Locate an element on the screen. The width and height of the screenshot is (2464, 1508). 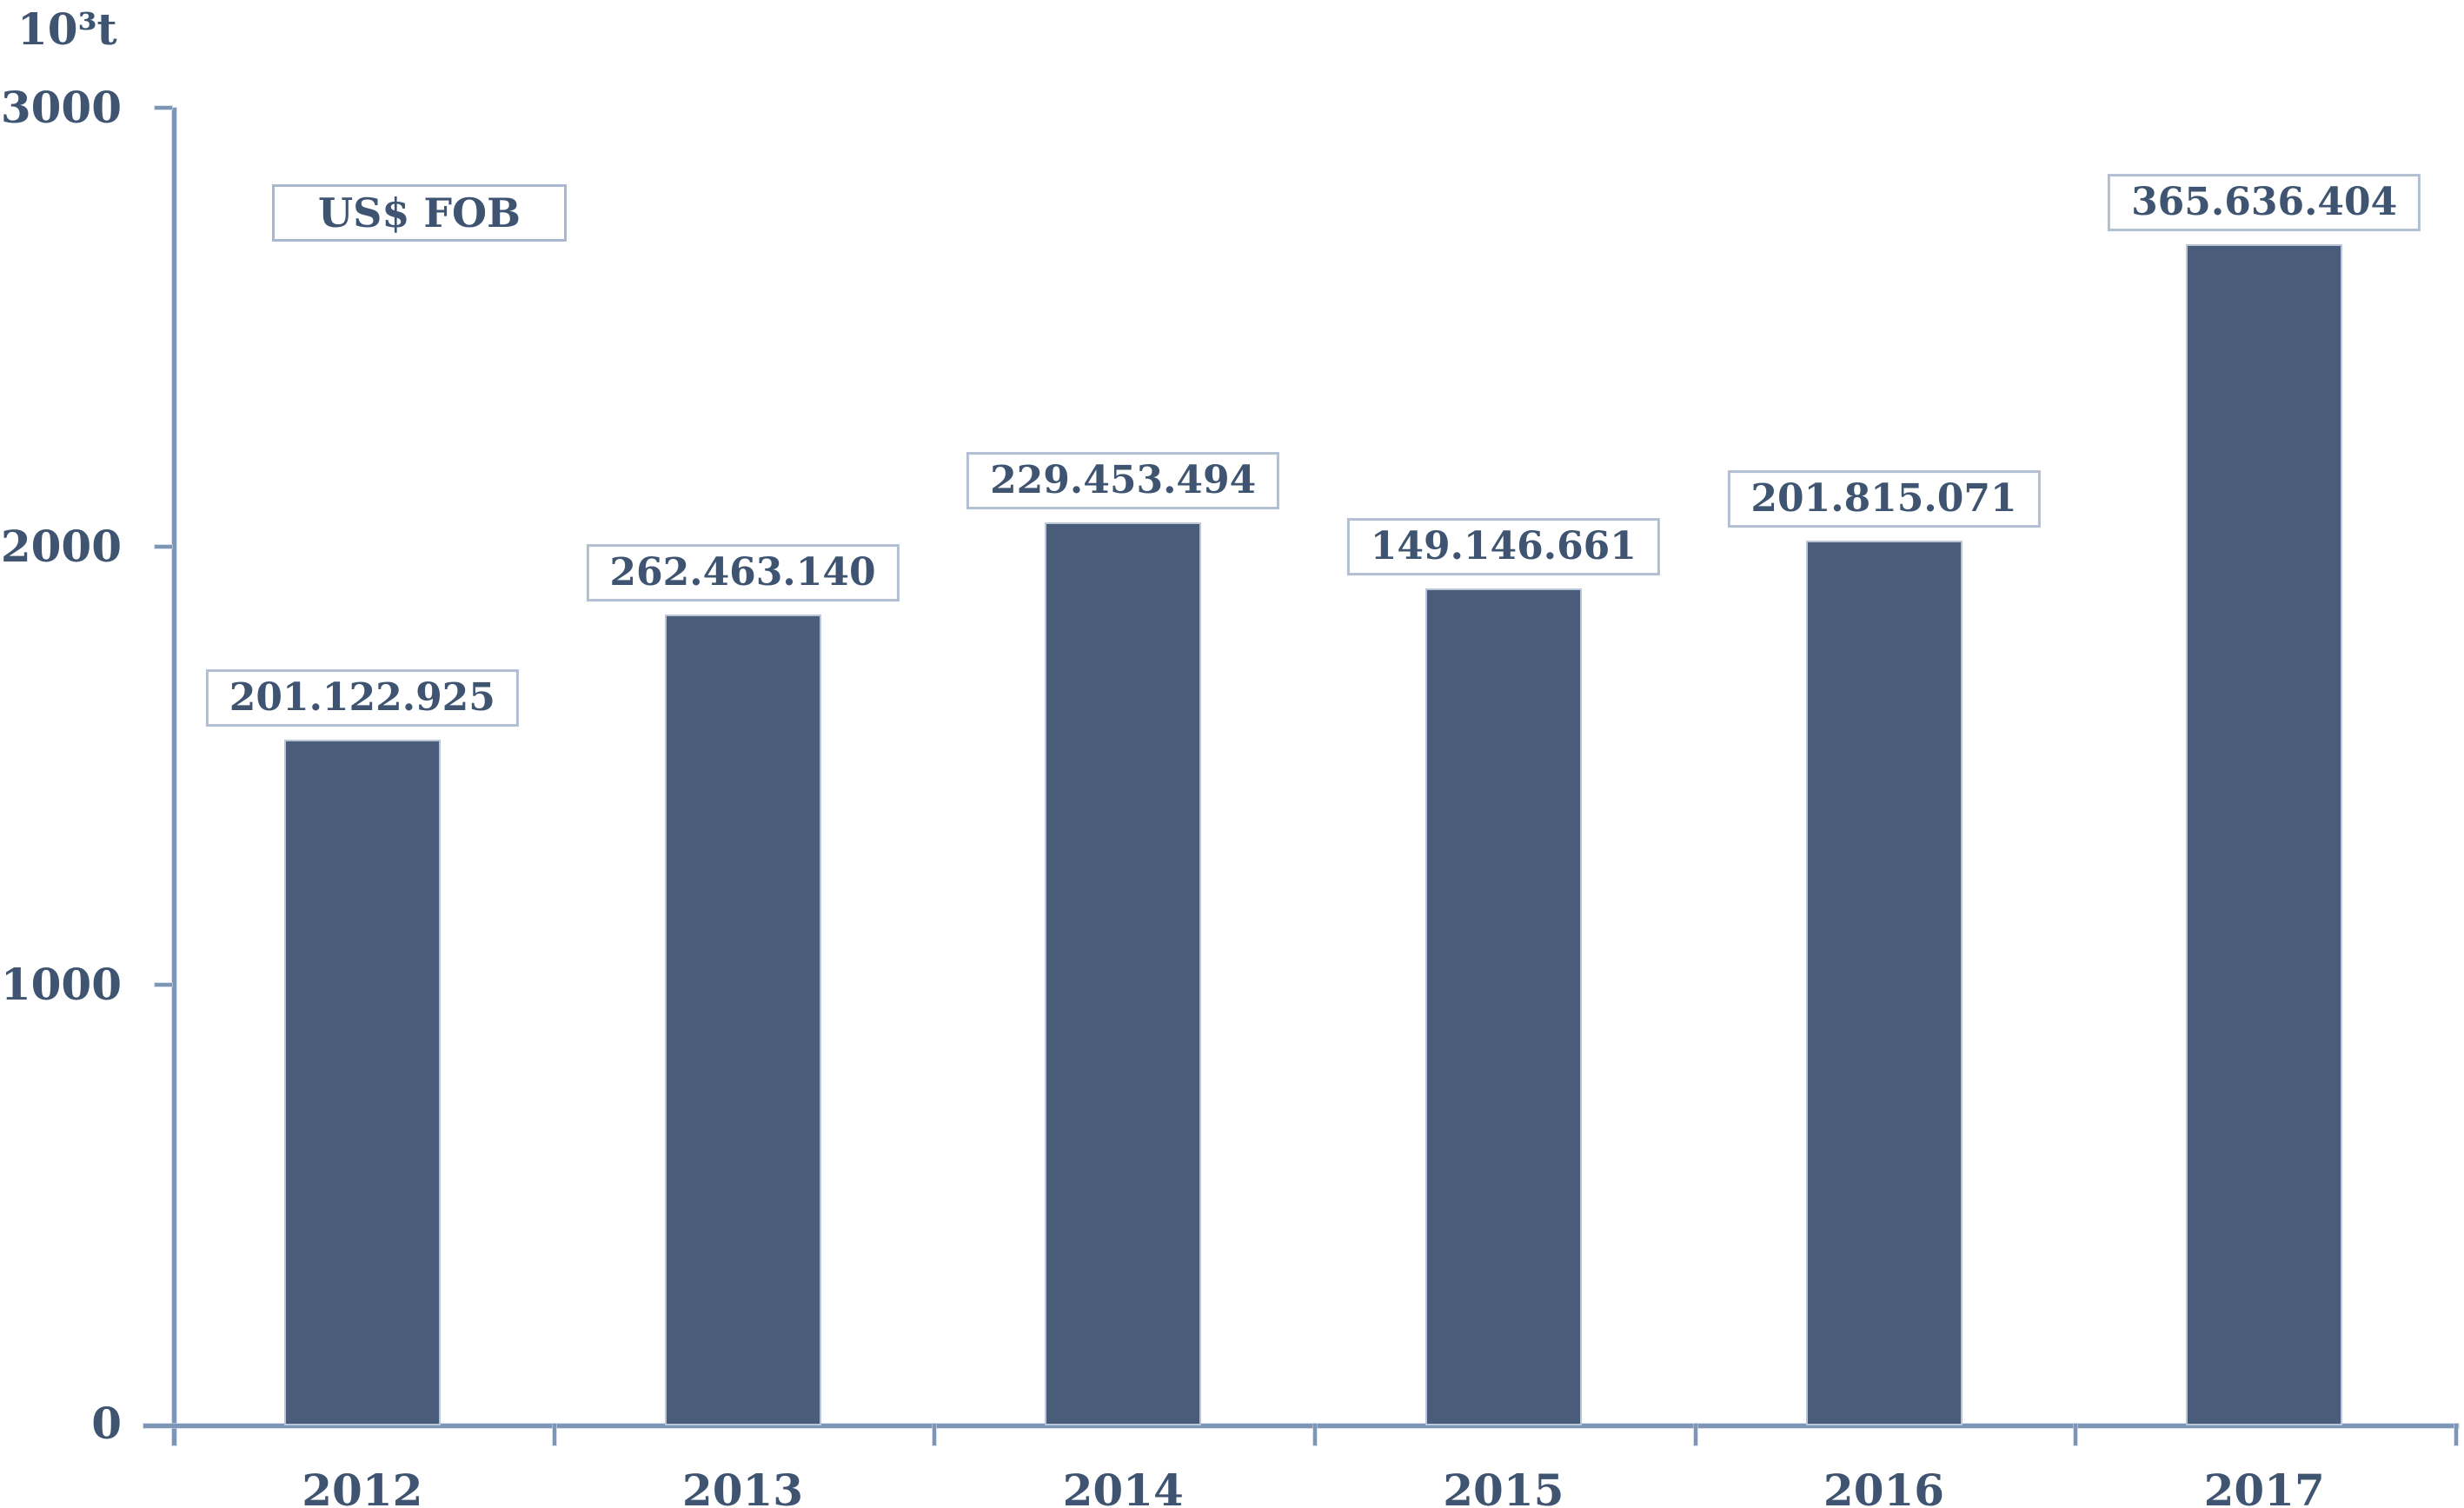
x-axis-label-2015: 2015 is located at coordinates (1503, 1486).